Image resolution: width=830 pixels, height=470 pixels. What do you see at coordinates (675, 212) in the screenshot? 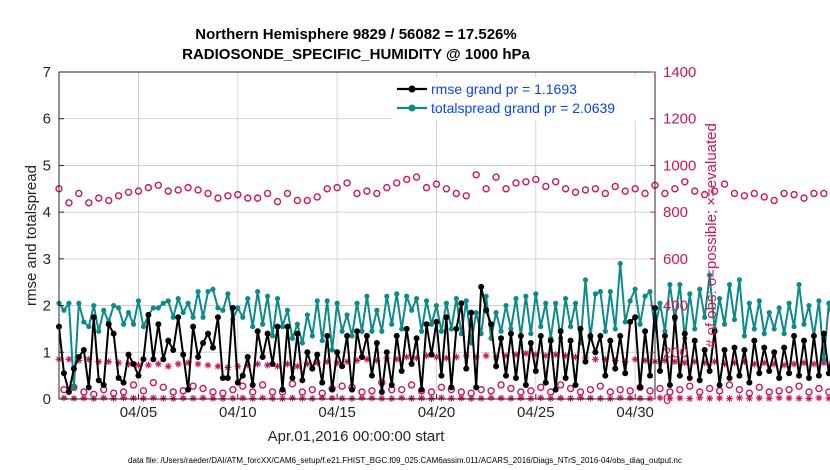
I see `y-tick-label-right: 800` at bounding box center [675, 212].